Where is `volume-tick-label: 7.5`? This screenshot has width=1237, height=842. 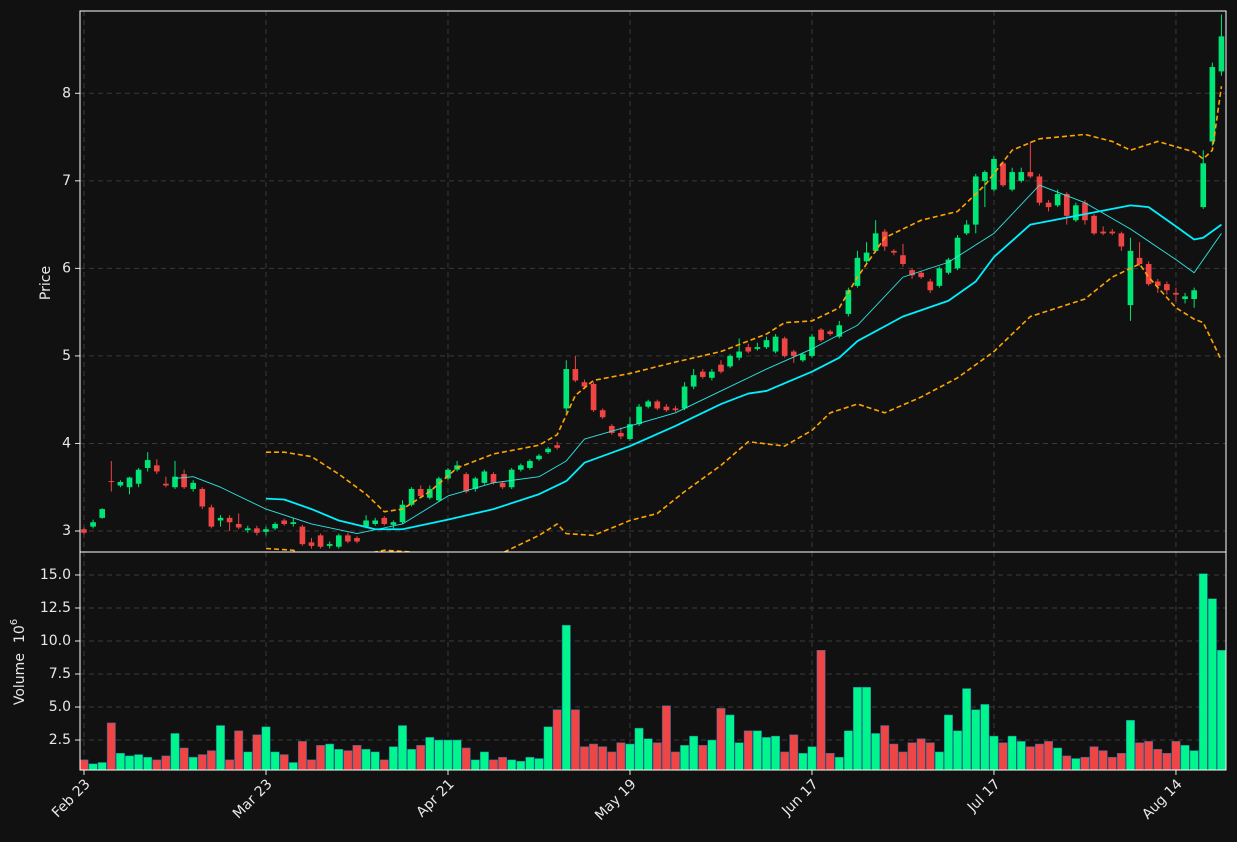 volume-tick-label: 7.5 is located at coordinates (60, 674).